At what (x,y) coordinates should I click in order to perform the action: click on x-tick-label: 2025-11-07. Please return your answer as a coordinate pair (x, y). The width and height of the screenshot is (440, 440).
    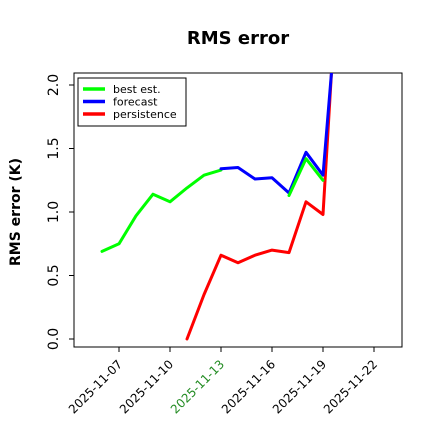
    Looking at the image, I should click on (95, 386).